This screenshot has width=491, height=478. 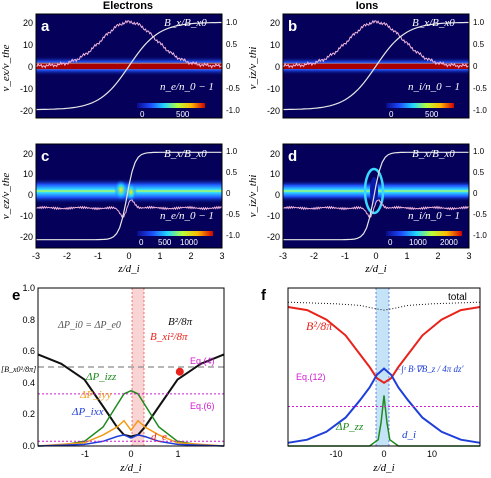 What do you see at coordinates (429, 369) in the screenshot?
I see `panel-f-label-integral: −∫ᶻ B·∇B_z / 4π dz′` at bounding box center [429, 369].